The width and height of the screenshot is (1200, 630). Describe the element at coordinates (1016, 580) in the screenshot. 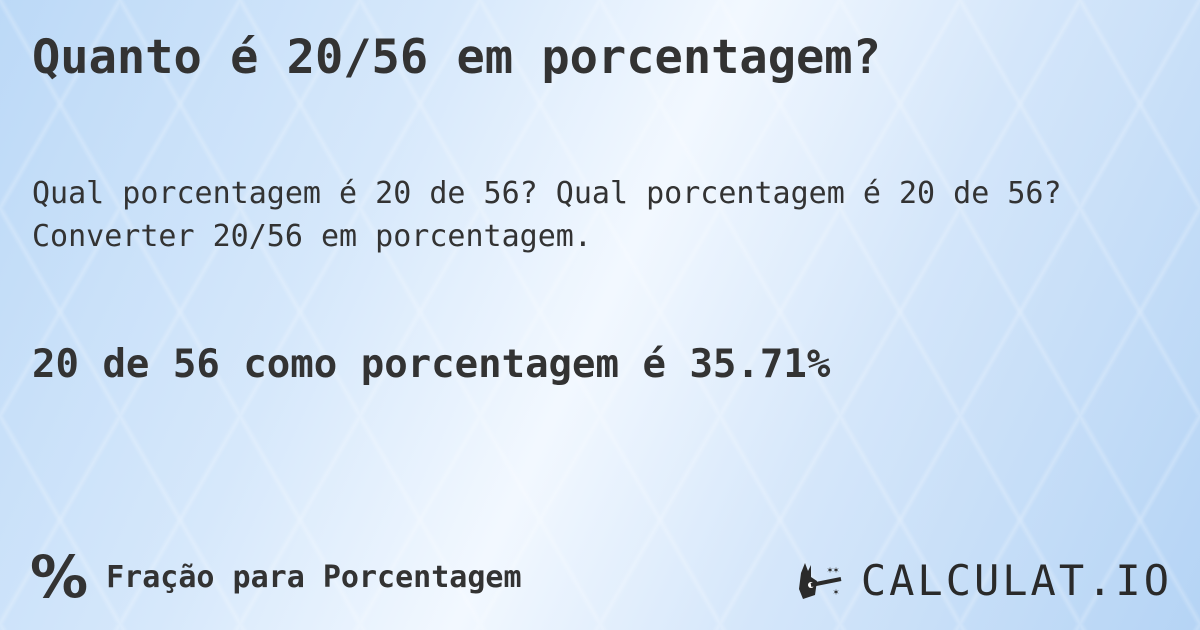

I see `logo-text: CALCULAT.IO` at that location.